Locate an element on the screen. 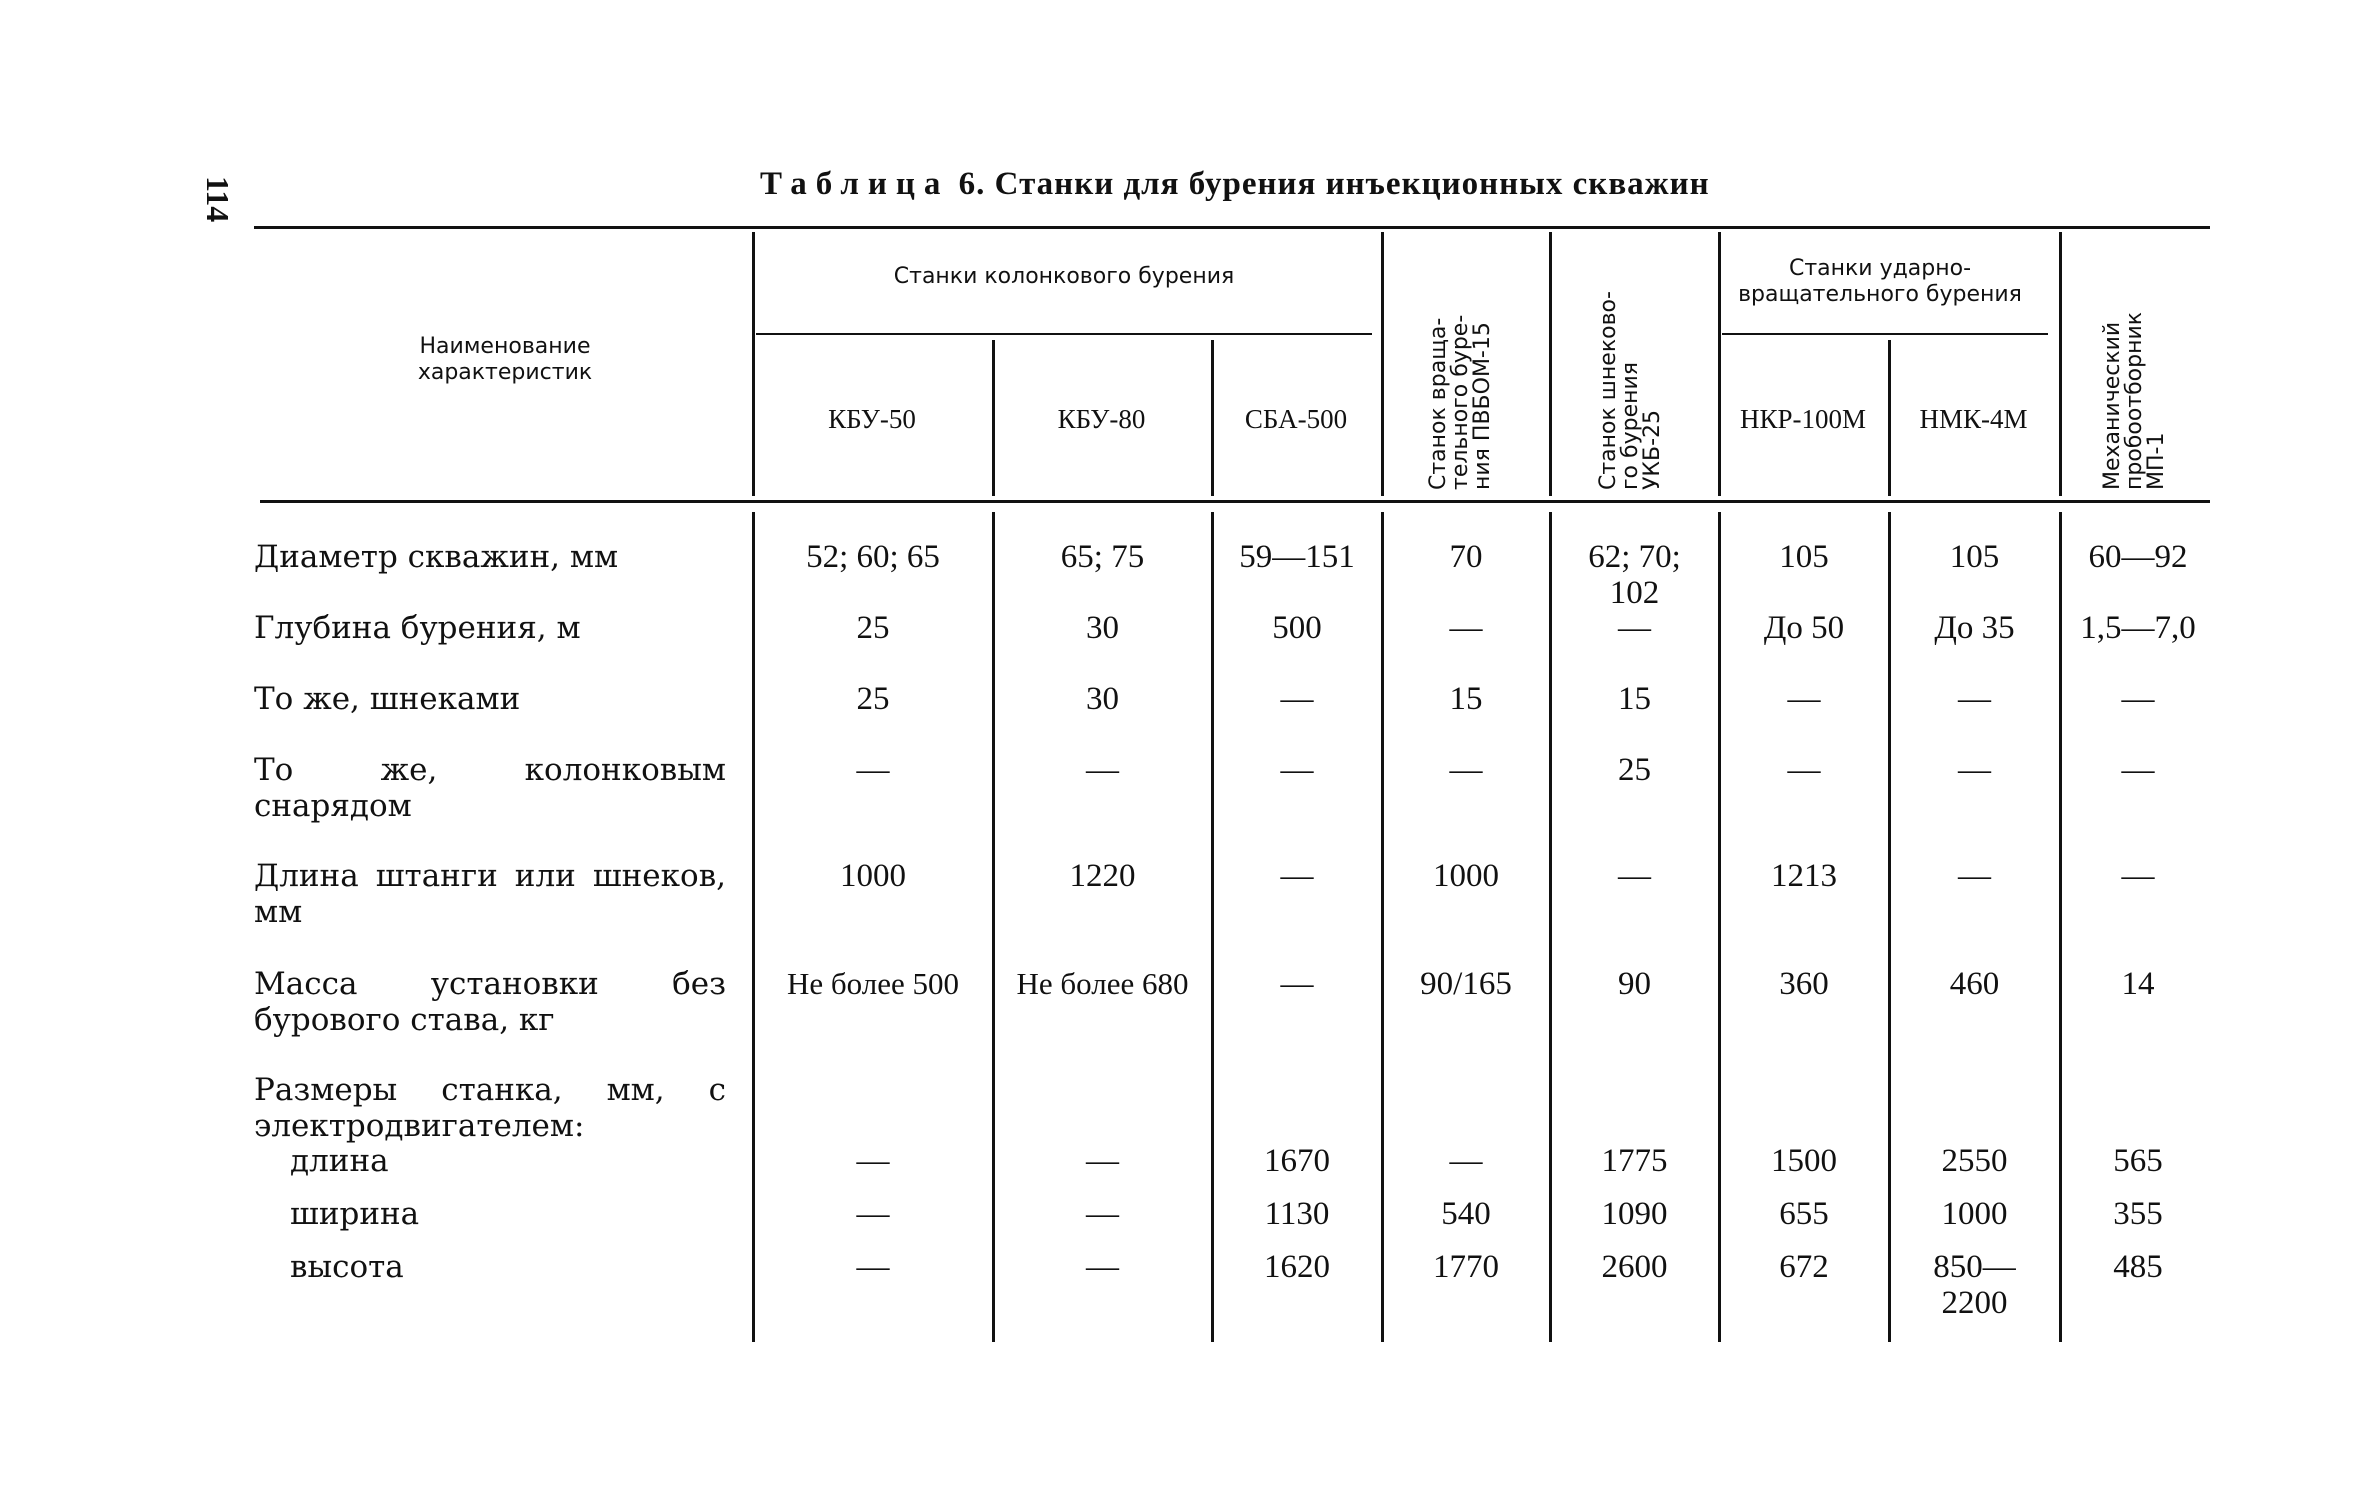  page-number: 114 is located at coordinates (218, 199).